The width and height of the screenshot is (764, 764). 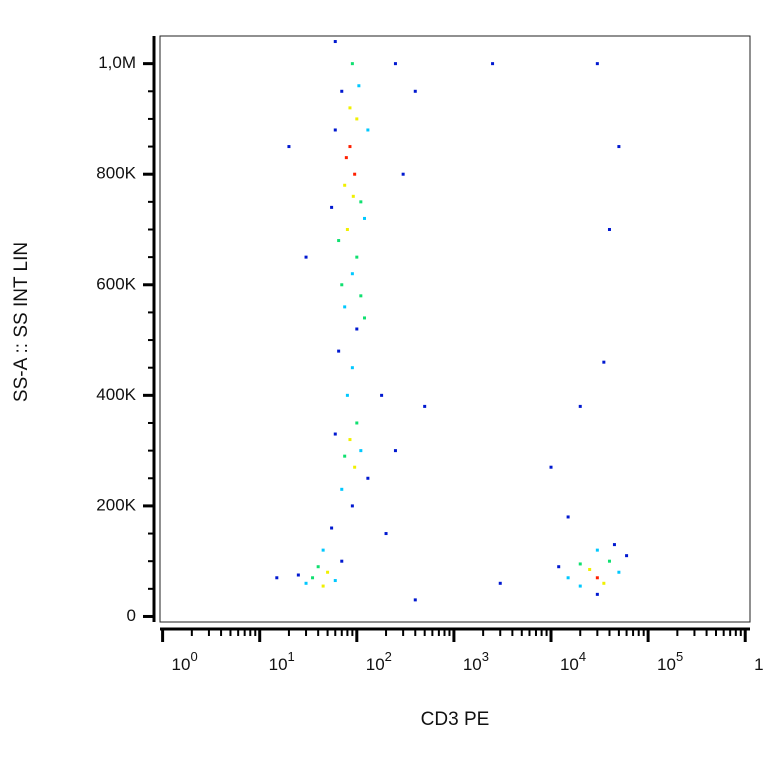 I want to click on x-tick-label: 10¹, so click(x=282, y=661).